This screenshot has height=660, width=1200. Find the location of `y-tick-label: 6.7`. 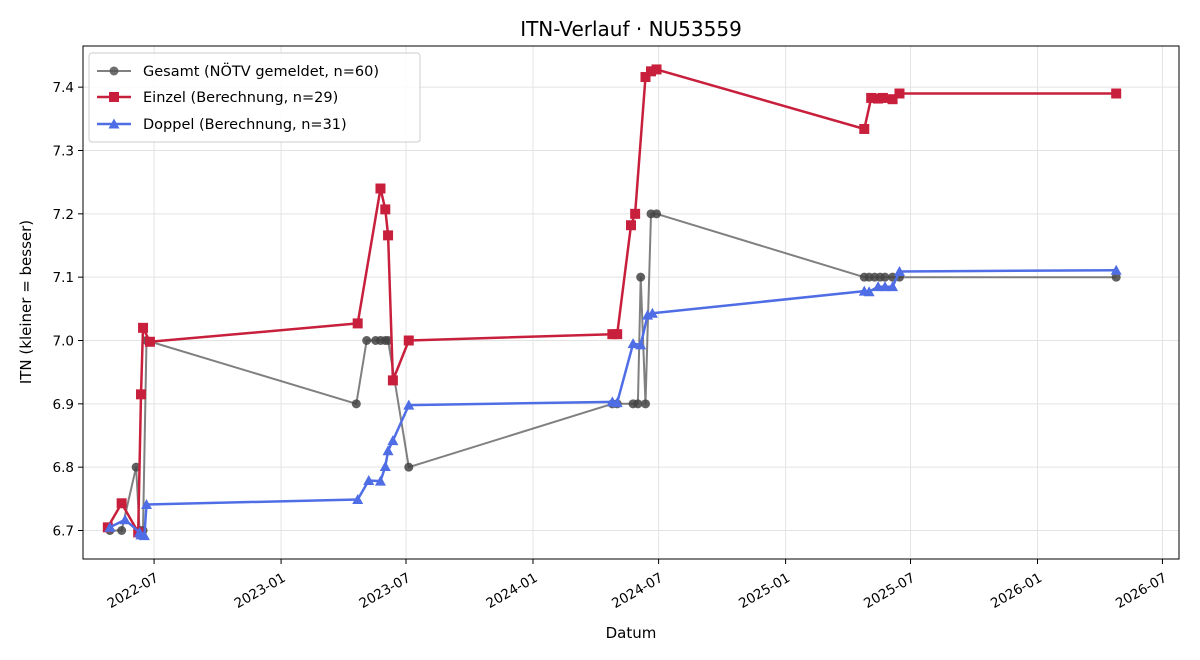

y-tick-label: 6.7 is located at coordinates (63, 532).